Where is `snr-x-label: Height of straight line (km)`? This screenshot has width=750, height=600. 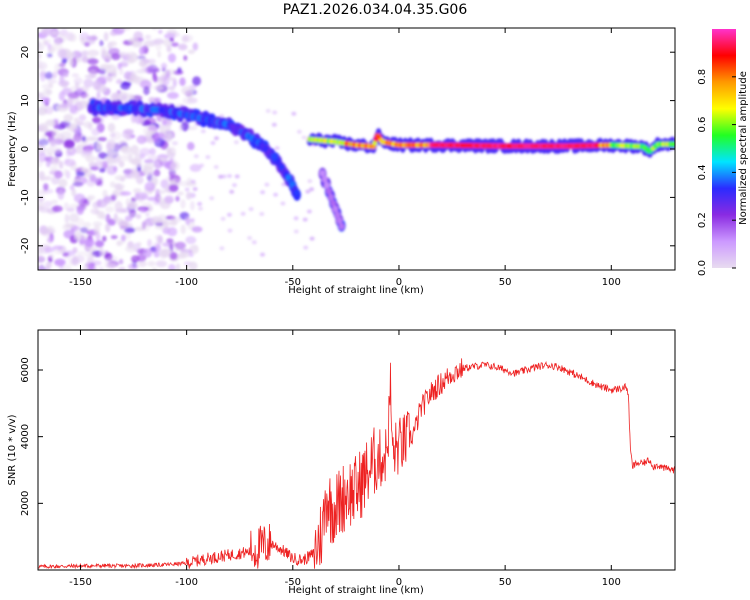 snr-x-label: Height of straight line (km) is located at coordinates (356, 590).